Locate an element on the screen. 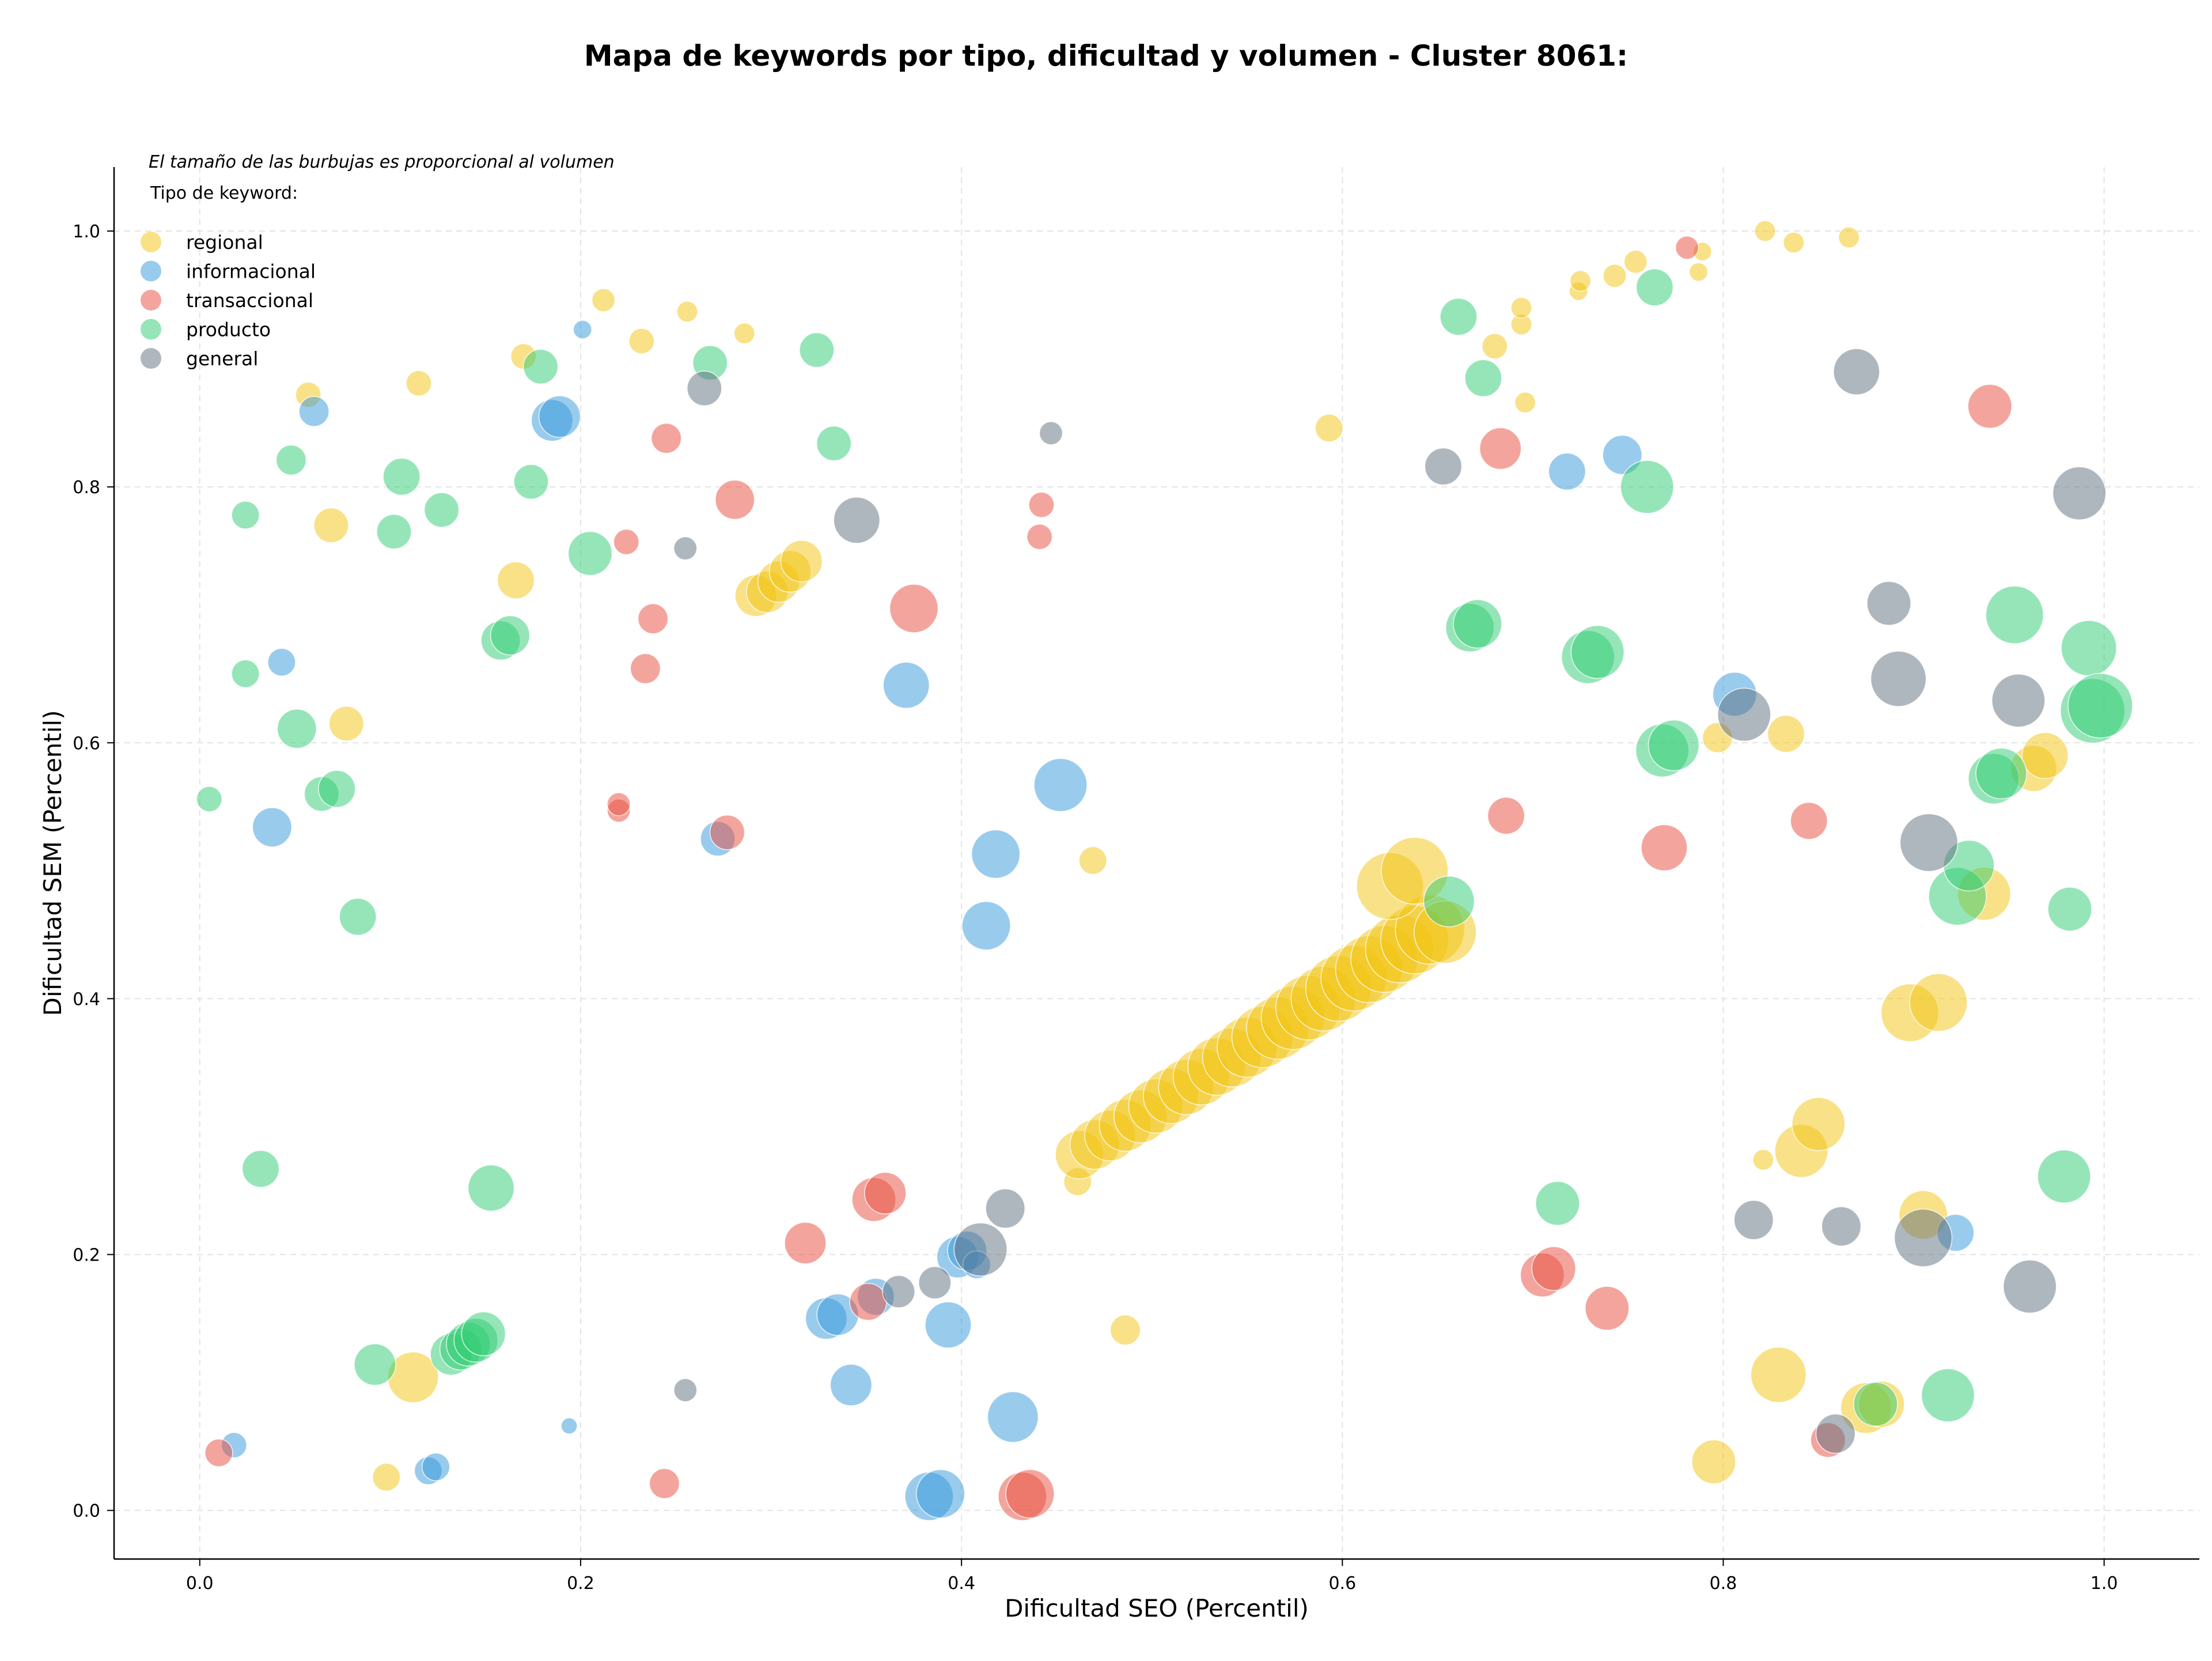  y-tick-label: 0.2 is located at coordinates (86, 1256).